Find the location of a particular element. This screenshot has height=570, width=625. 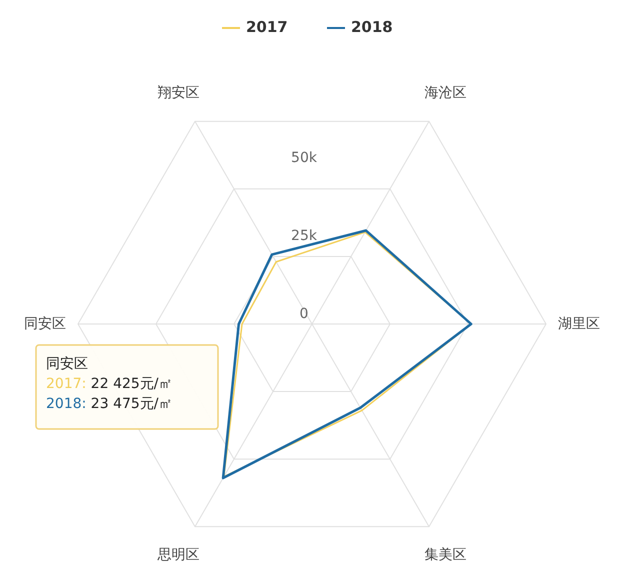

y-tick-label: 50k is located at coordinates (304, 158).